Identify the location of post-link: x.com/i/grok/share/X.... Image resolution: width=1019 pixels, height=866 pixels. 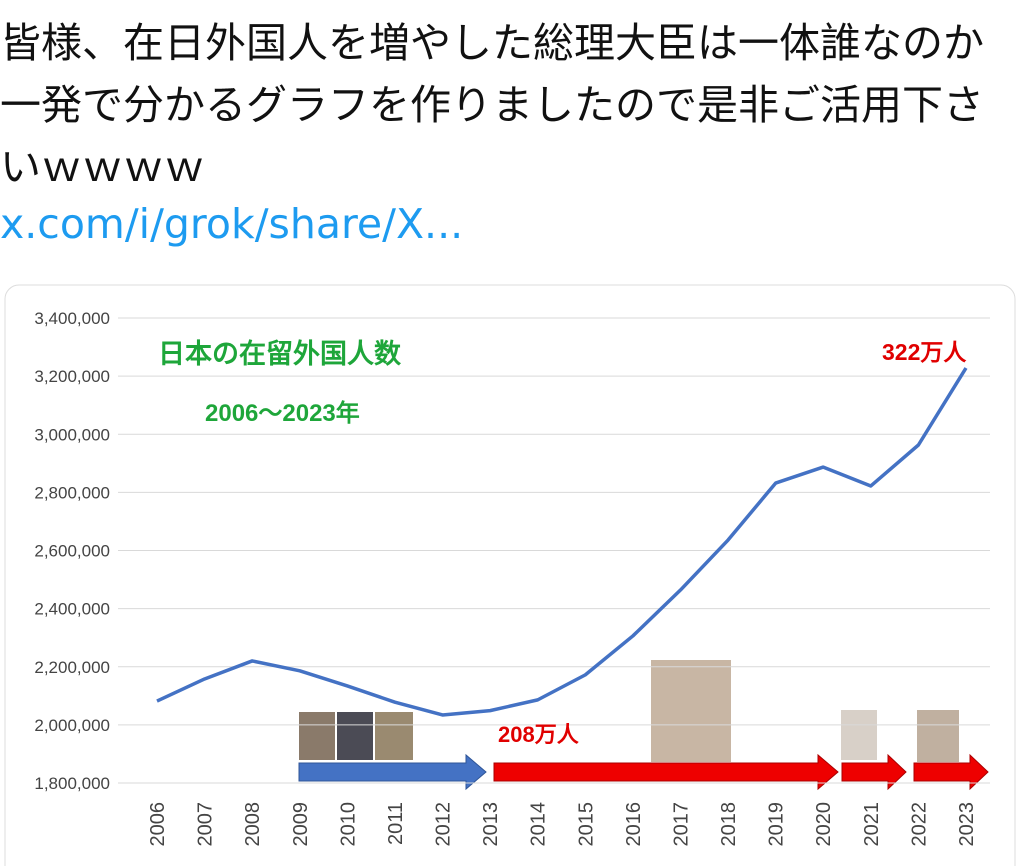
(232, 224).